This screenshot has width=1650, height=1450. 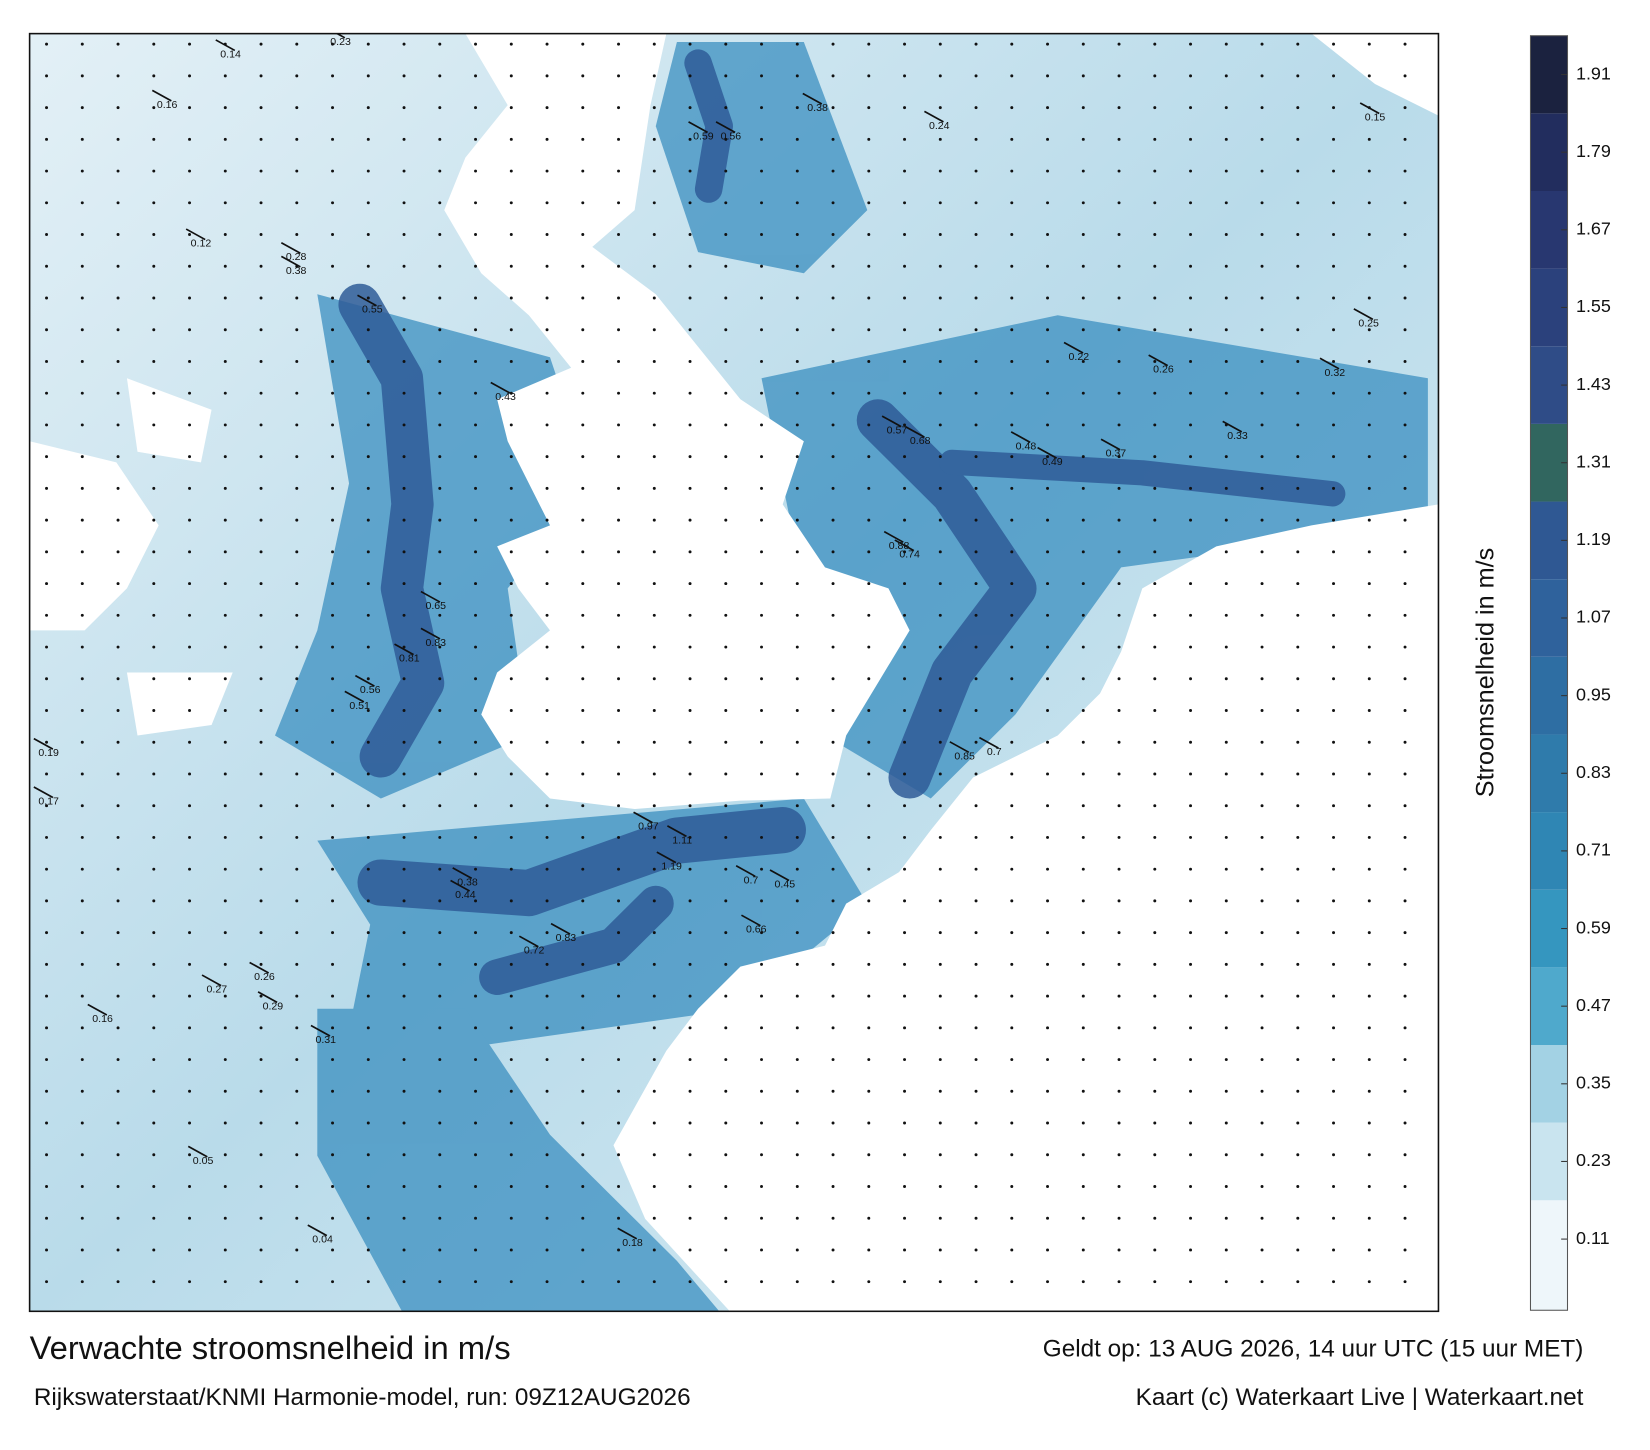 What do you see at coordinates (1593, 73) in the screenshot?
I see `colorbar-tick-label: 1.91` at bounding box center [1593, 73].